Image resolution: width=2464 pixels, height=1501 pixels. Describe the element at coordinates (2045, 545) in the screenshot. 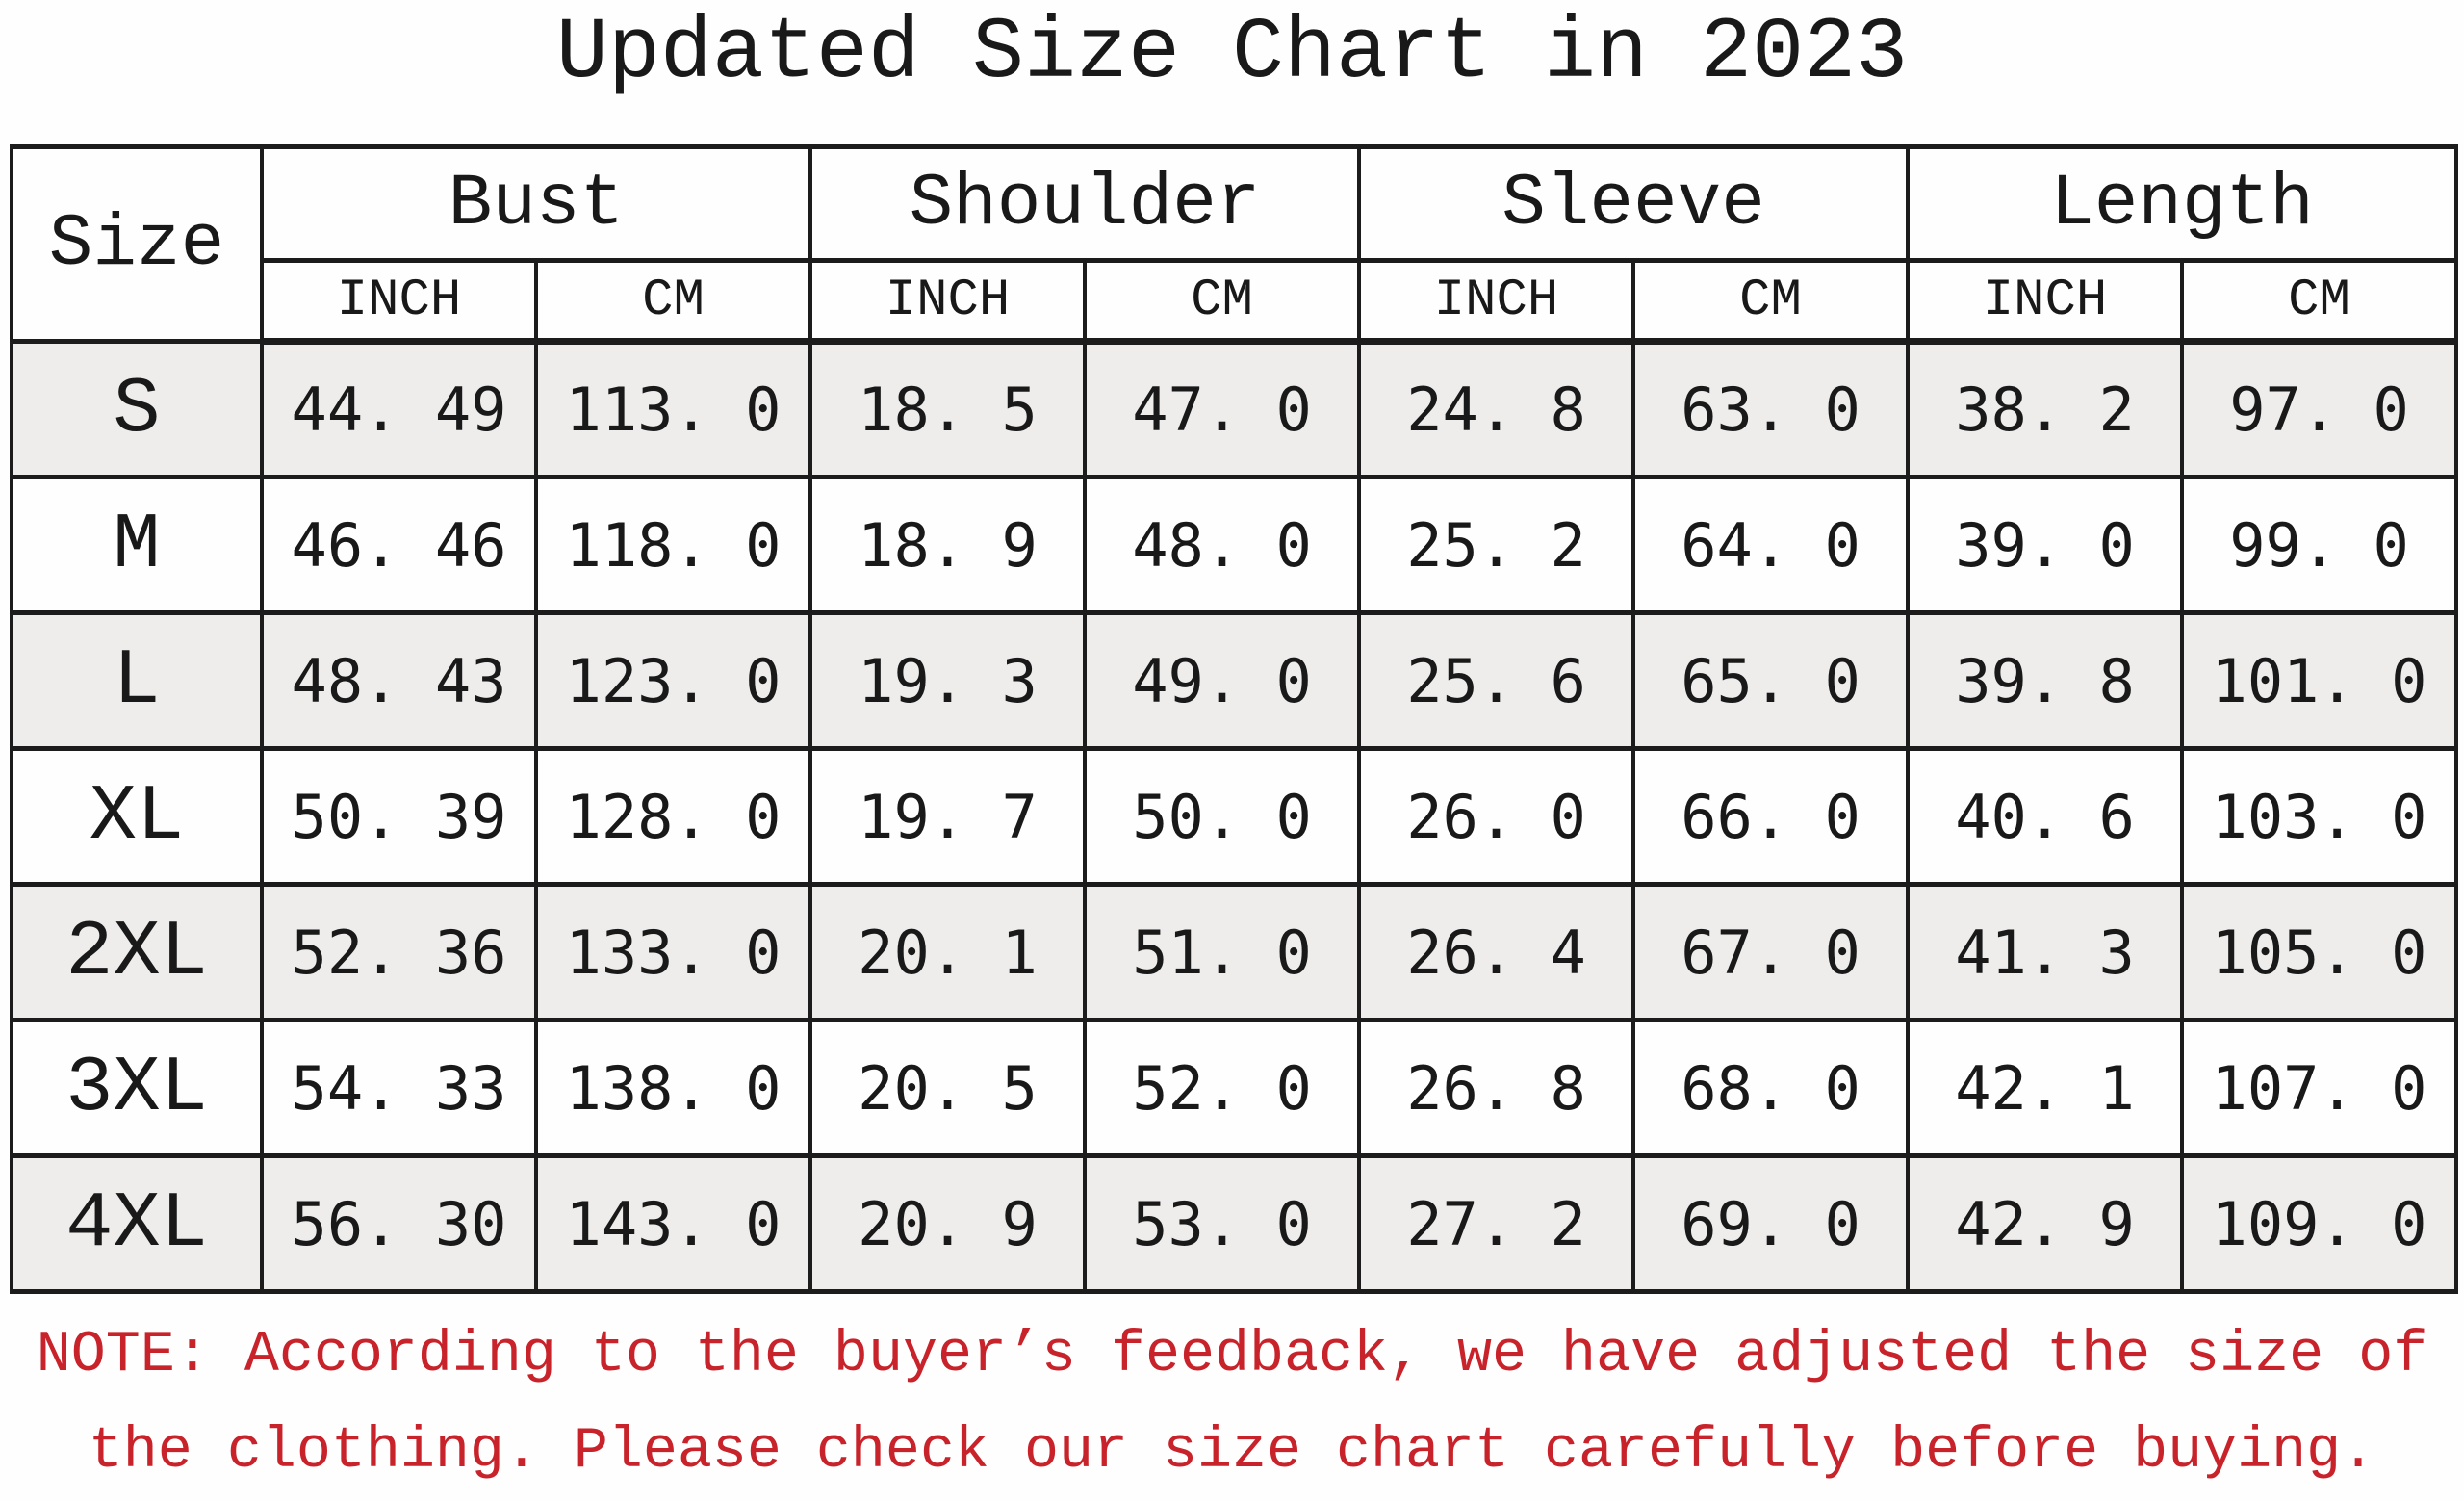

I see `value-cell: 39. 0` at that location.